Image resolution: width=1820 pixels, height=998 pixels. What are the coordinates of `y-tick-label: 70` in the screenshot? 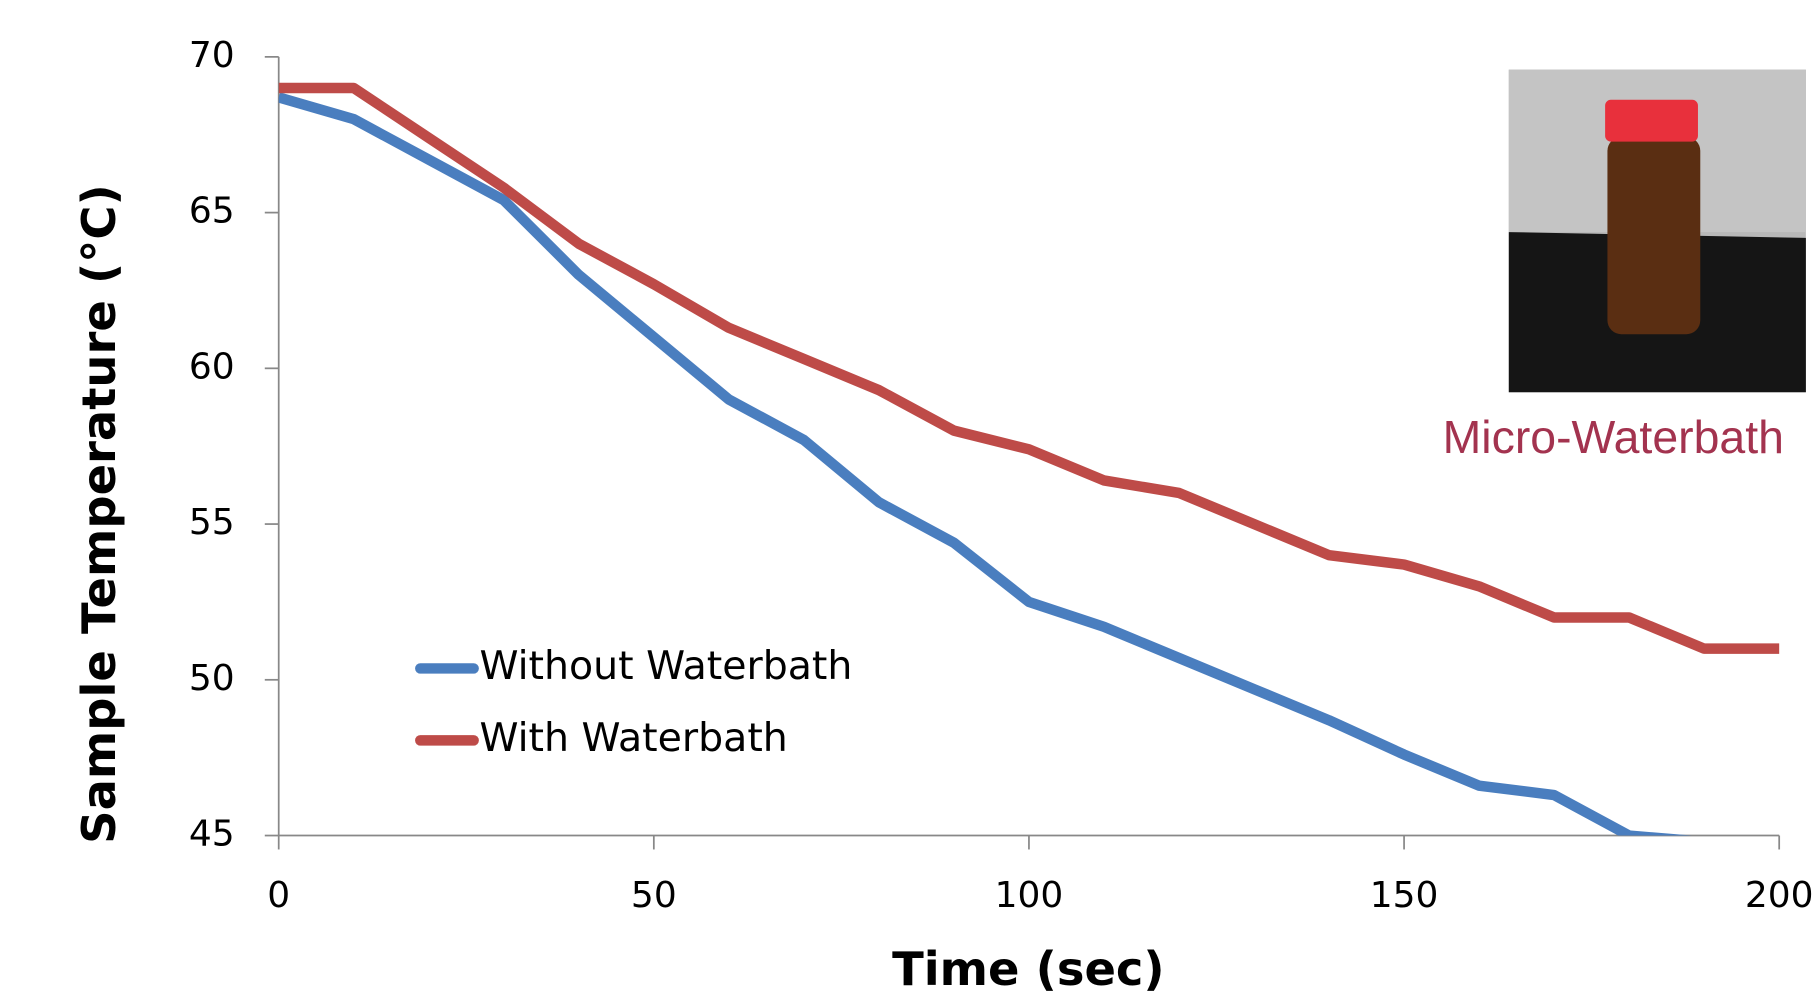 It's located at (212, 55).